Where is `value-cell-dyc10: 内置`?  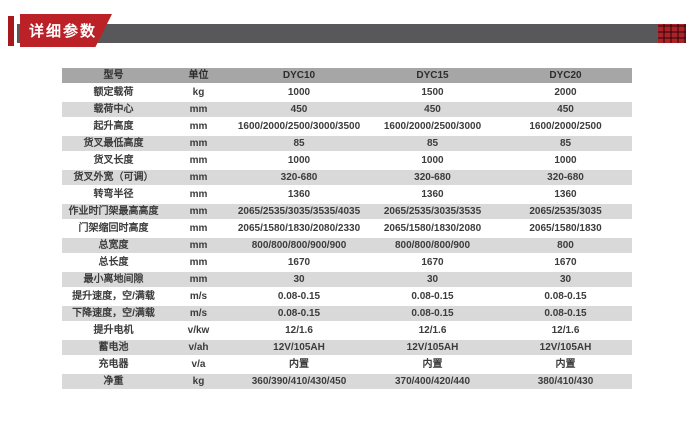 value-cell-dyc10: 内置 is located at coordinates (299, 364).